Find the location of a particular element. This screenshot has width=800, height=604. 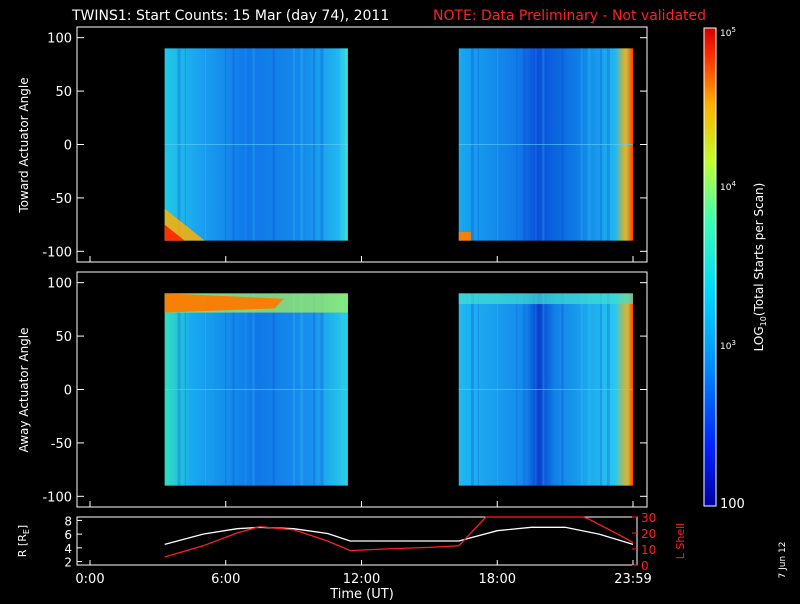

away-ytick-label: 100 is located at coordinates (59, 284).